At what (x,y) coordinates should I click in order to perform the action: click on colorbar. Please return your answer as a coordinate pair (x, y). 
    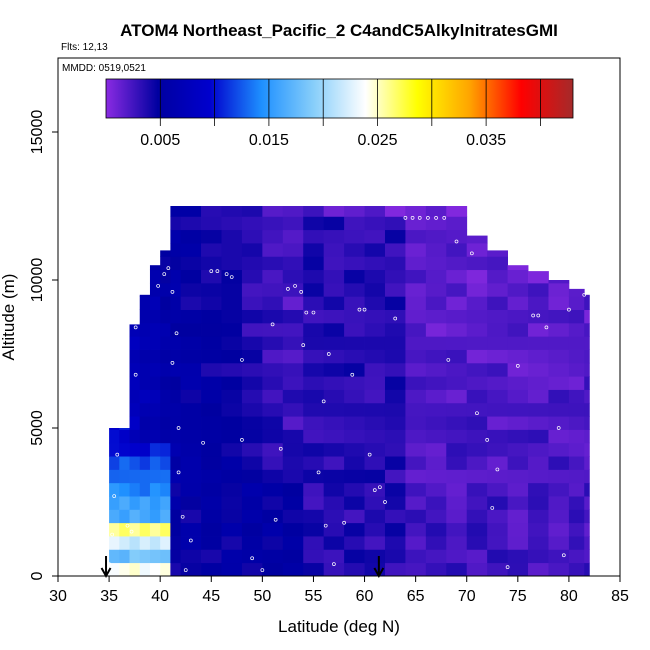
    Looking at the image, I should click on (339, 98).